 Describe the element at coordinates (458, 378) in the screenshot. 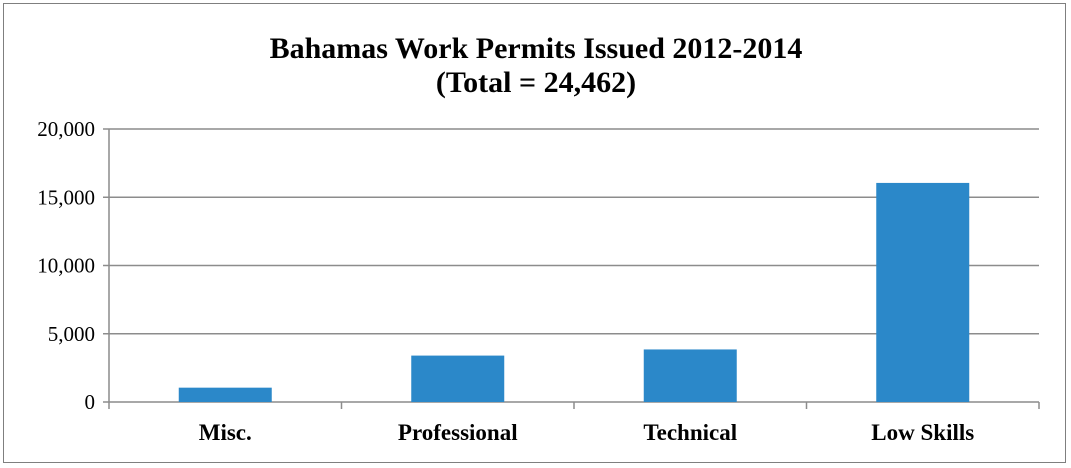

I see `bar-professional` at that location.